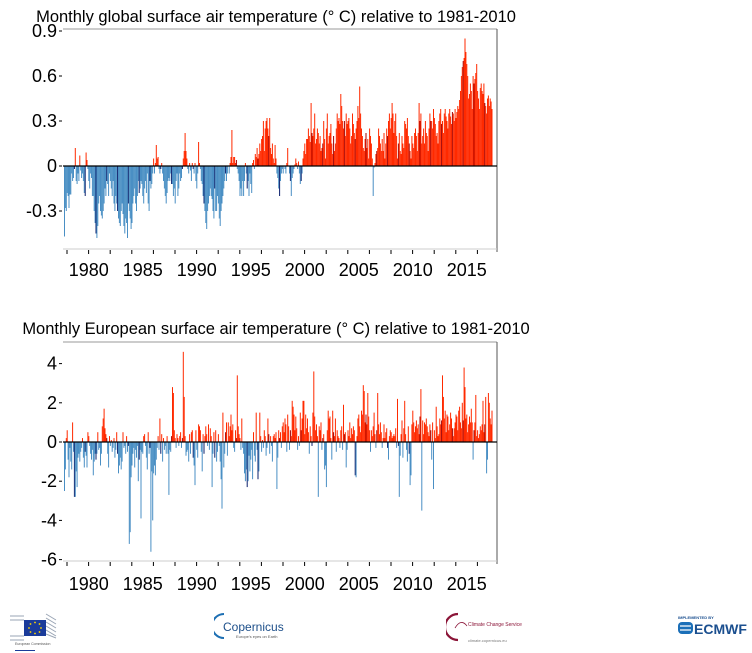 The width and height of the screenshot is (752, 653). Describe the element at coordinates (495, 625) in the screenshot. I see `climate-label: Climate Change Service` at that location.